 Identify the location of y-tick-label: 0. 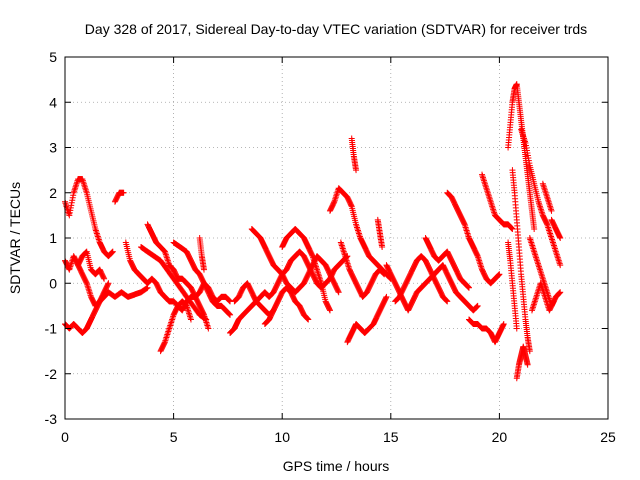
(53, 283).